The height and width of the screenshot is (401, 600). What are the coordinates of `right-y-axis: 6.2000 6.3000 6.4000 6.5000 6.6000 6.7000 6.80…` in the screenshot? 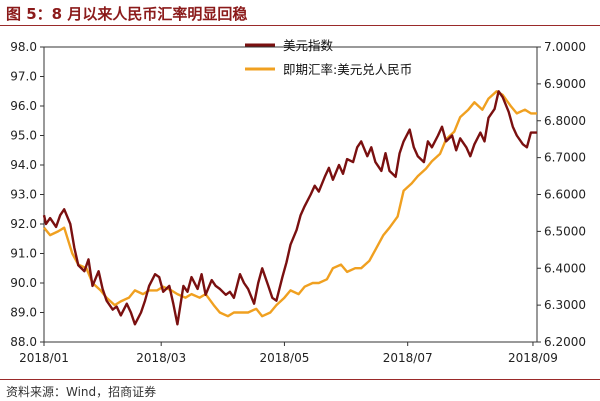 It's located at (561, 194).